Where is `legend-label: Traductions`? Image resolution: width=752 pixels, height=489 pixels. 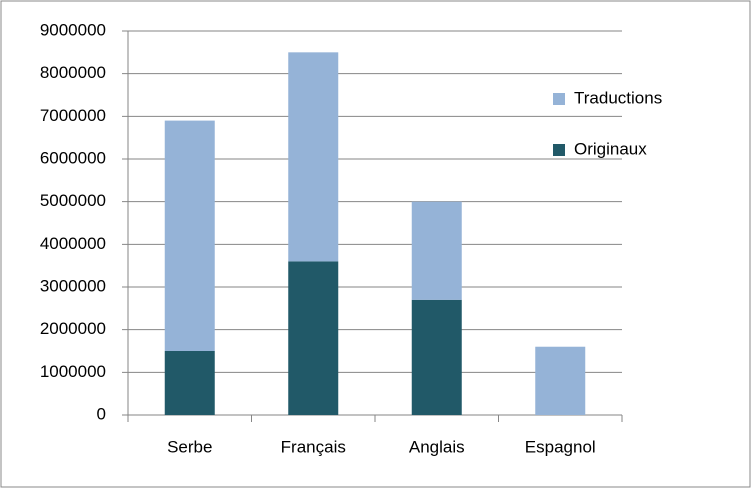
legend-label: Traductions is located at coordinates (618, 97).